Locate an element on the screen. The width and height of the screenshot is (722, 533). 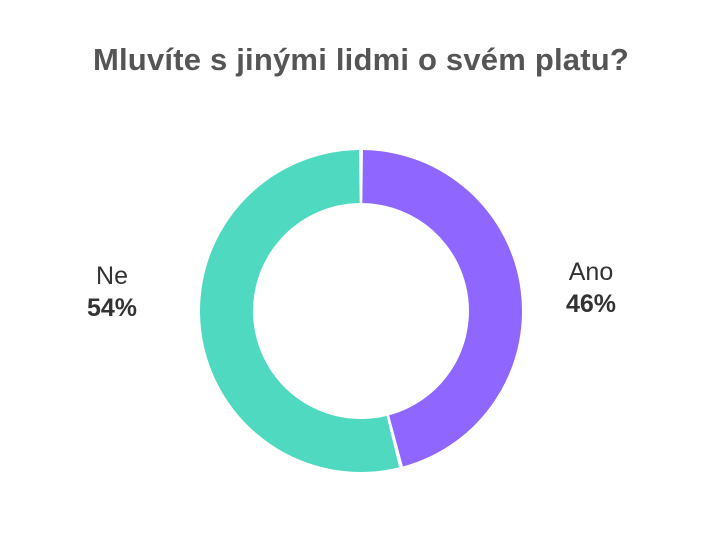
slice-percent-ano: 46% is located at coordinates (591, 304).